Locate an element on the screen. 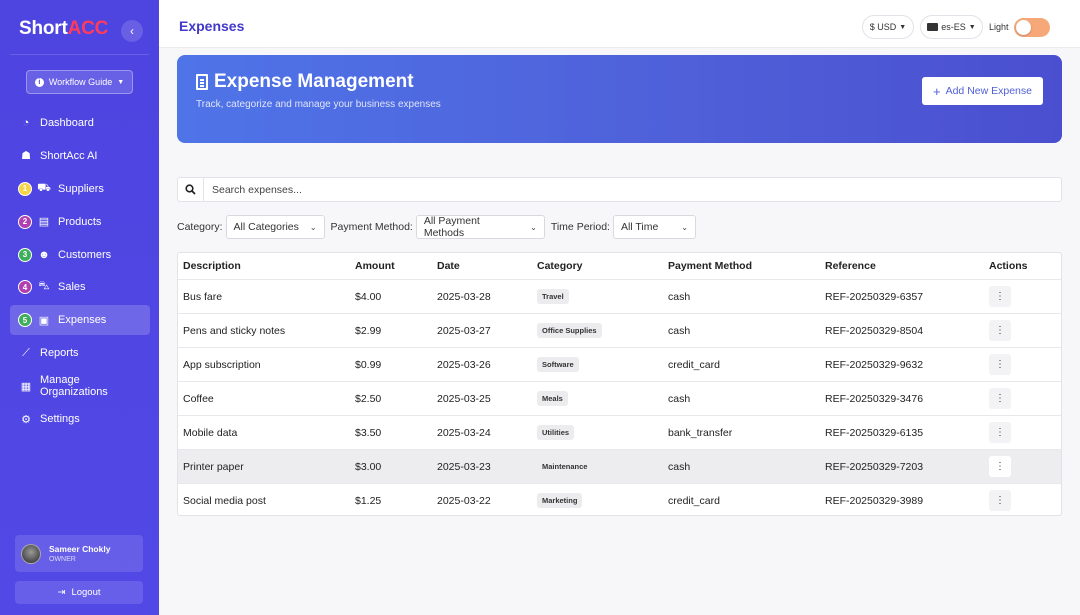 This screenshot has height=615, width=1080. sidebar-item-label: Reports is located at coordinates (59, 353).